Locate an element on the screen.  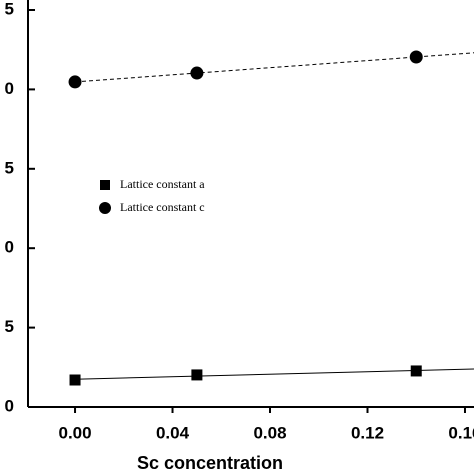
x-tick-label: 0.04 is located at coordinates (173, 432).